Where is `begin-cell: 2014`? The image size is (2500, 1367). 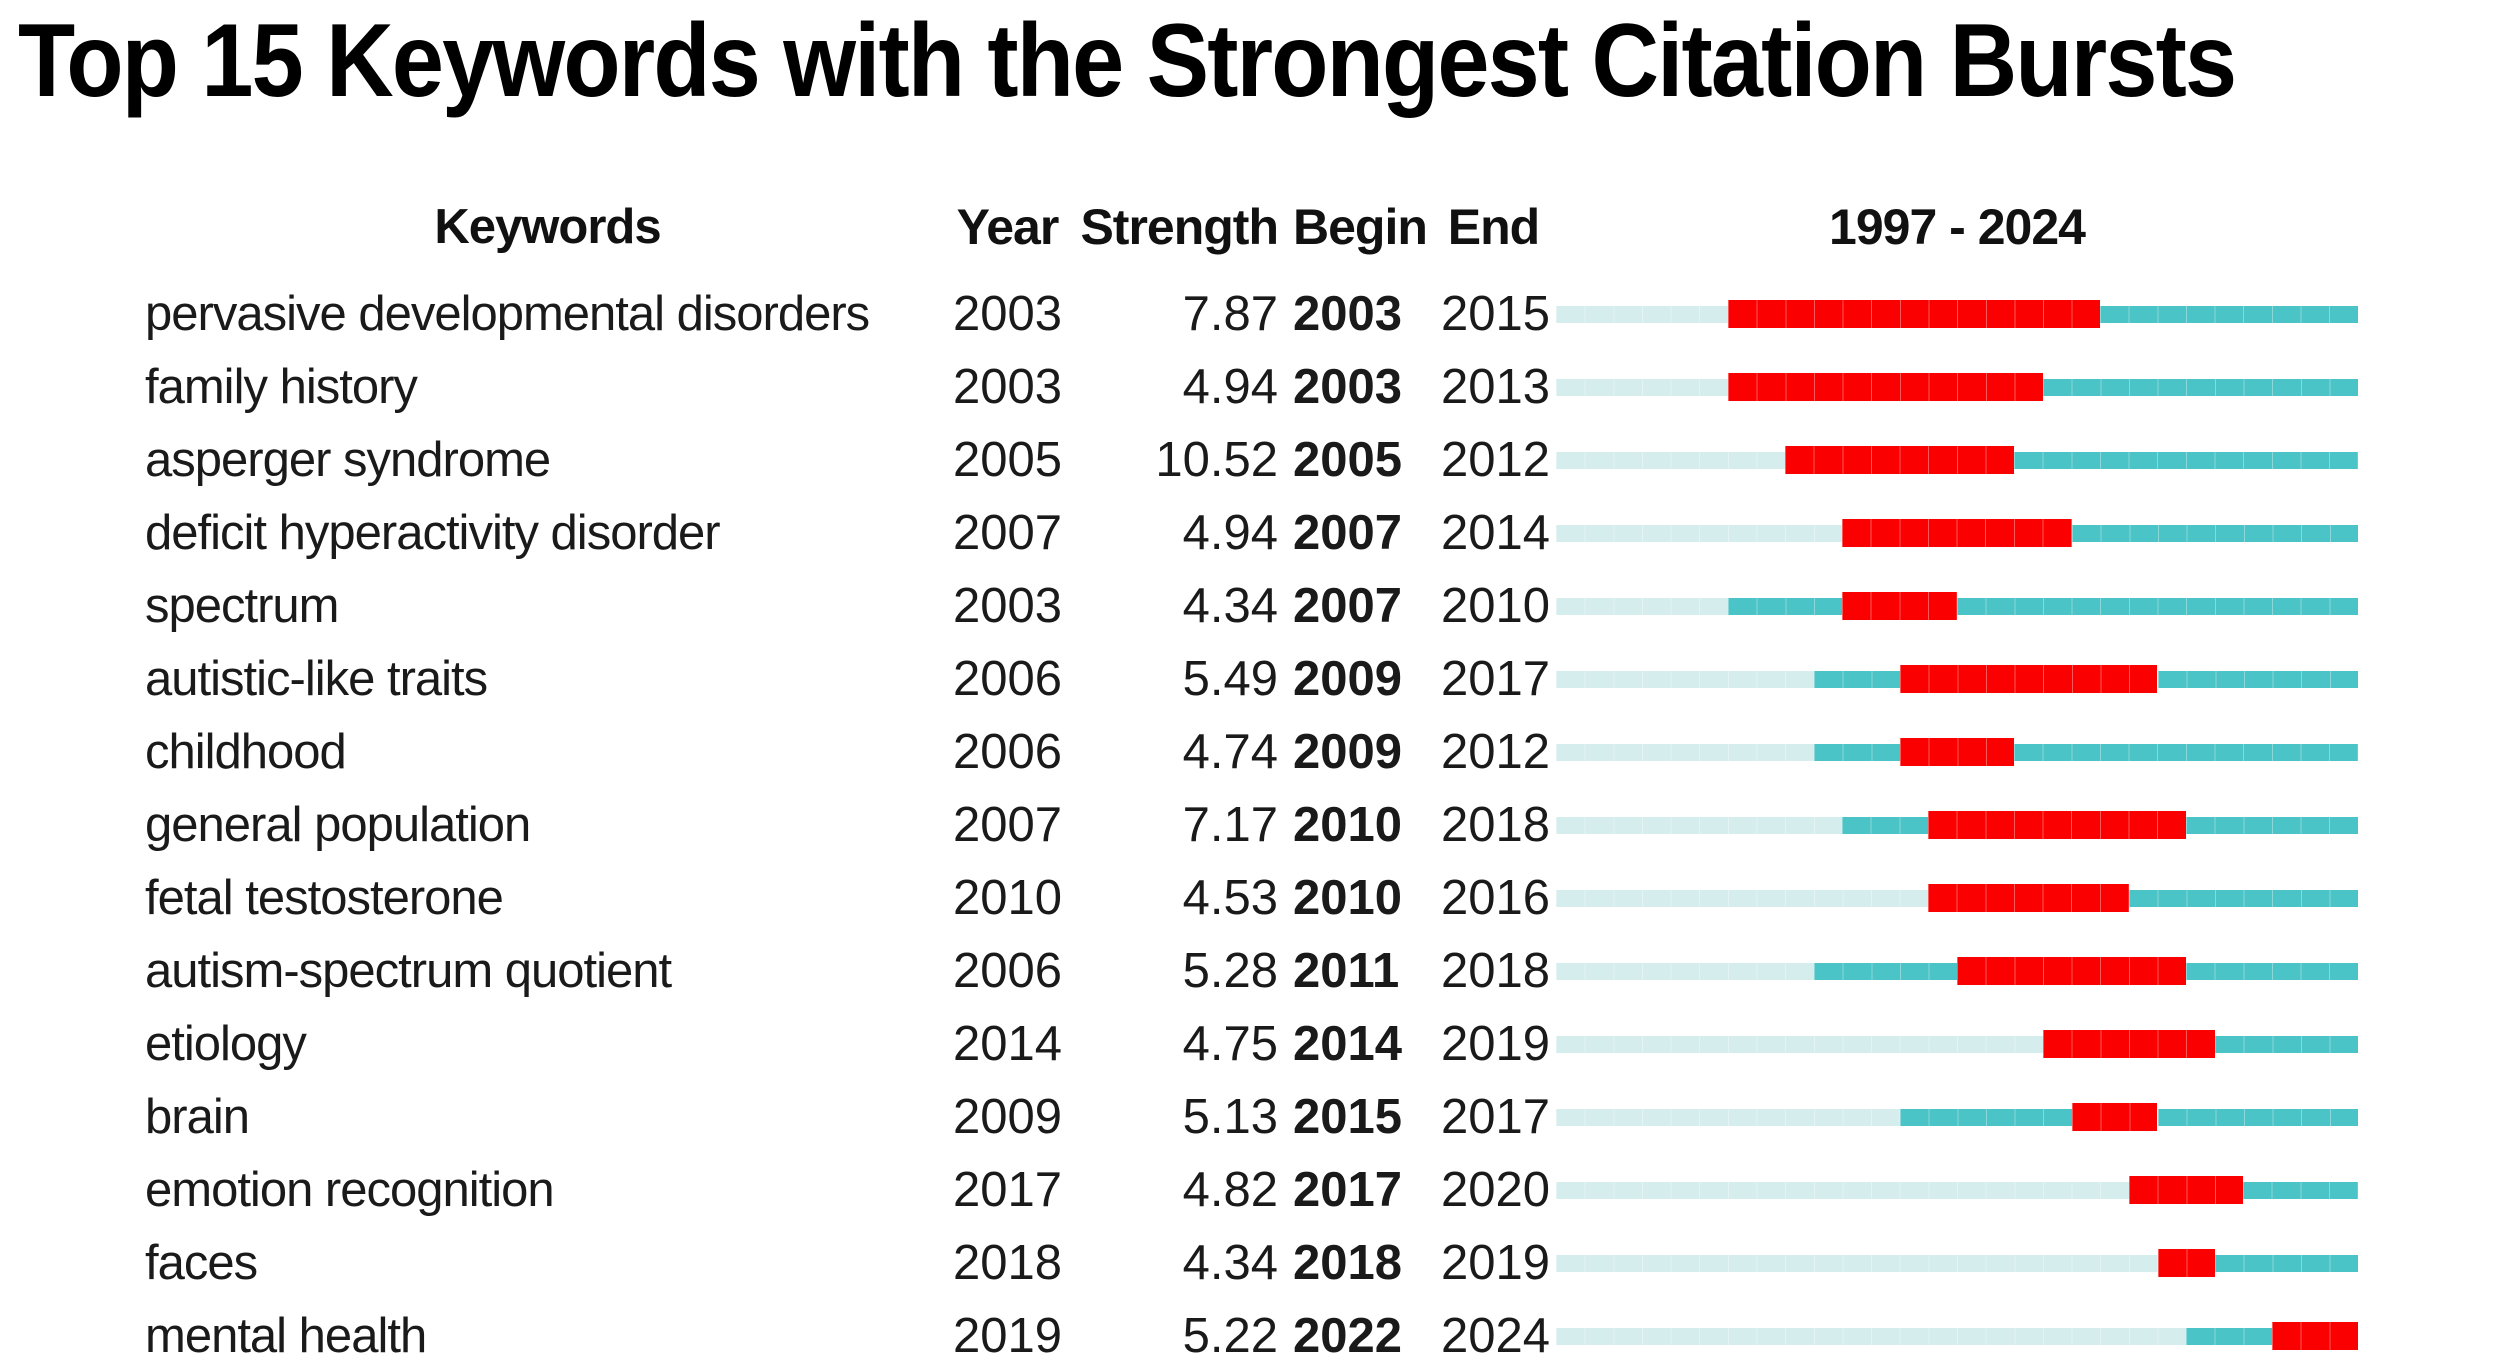 begin-cell: 2014 is located at coordinates (1348, 1043).